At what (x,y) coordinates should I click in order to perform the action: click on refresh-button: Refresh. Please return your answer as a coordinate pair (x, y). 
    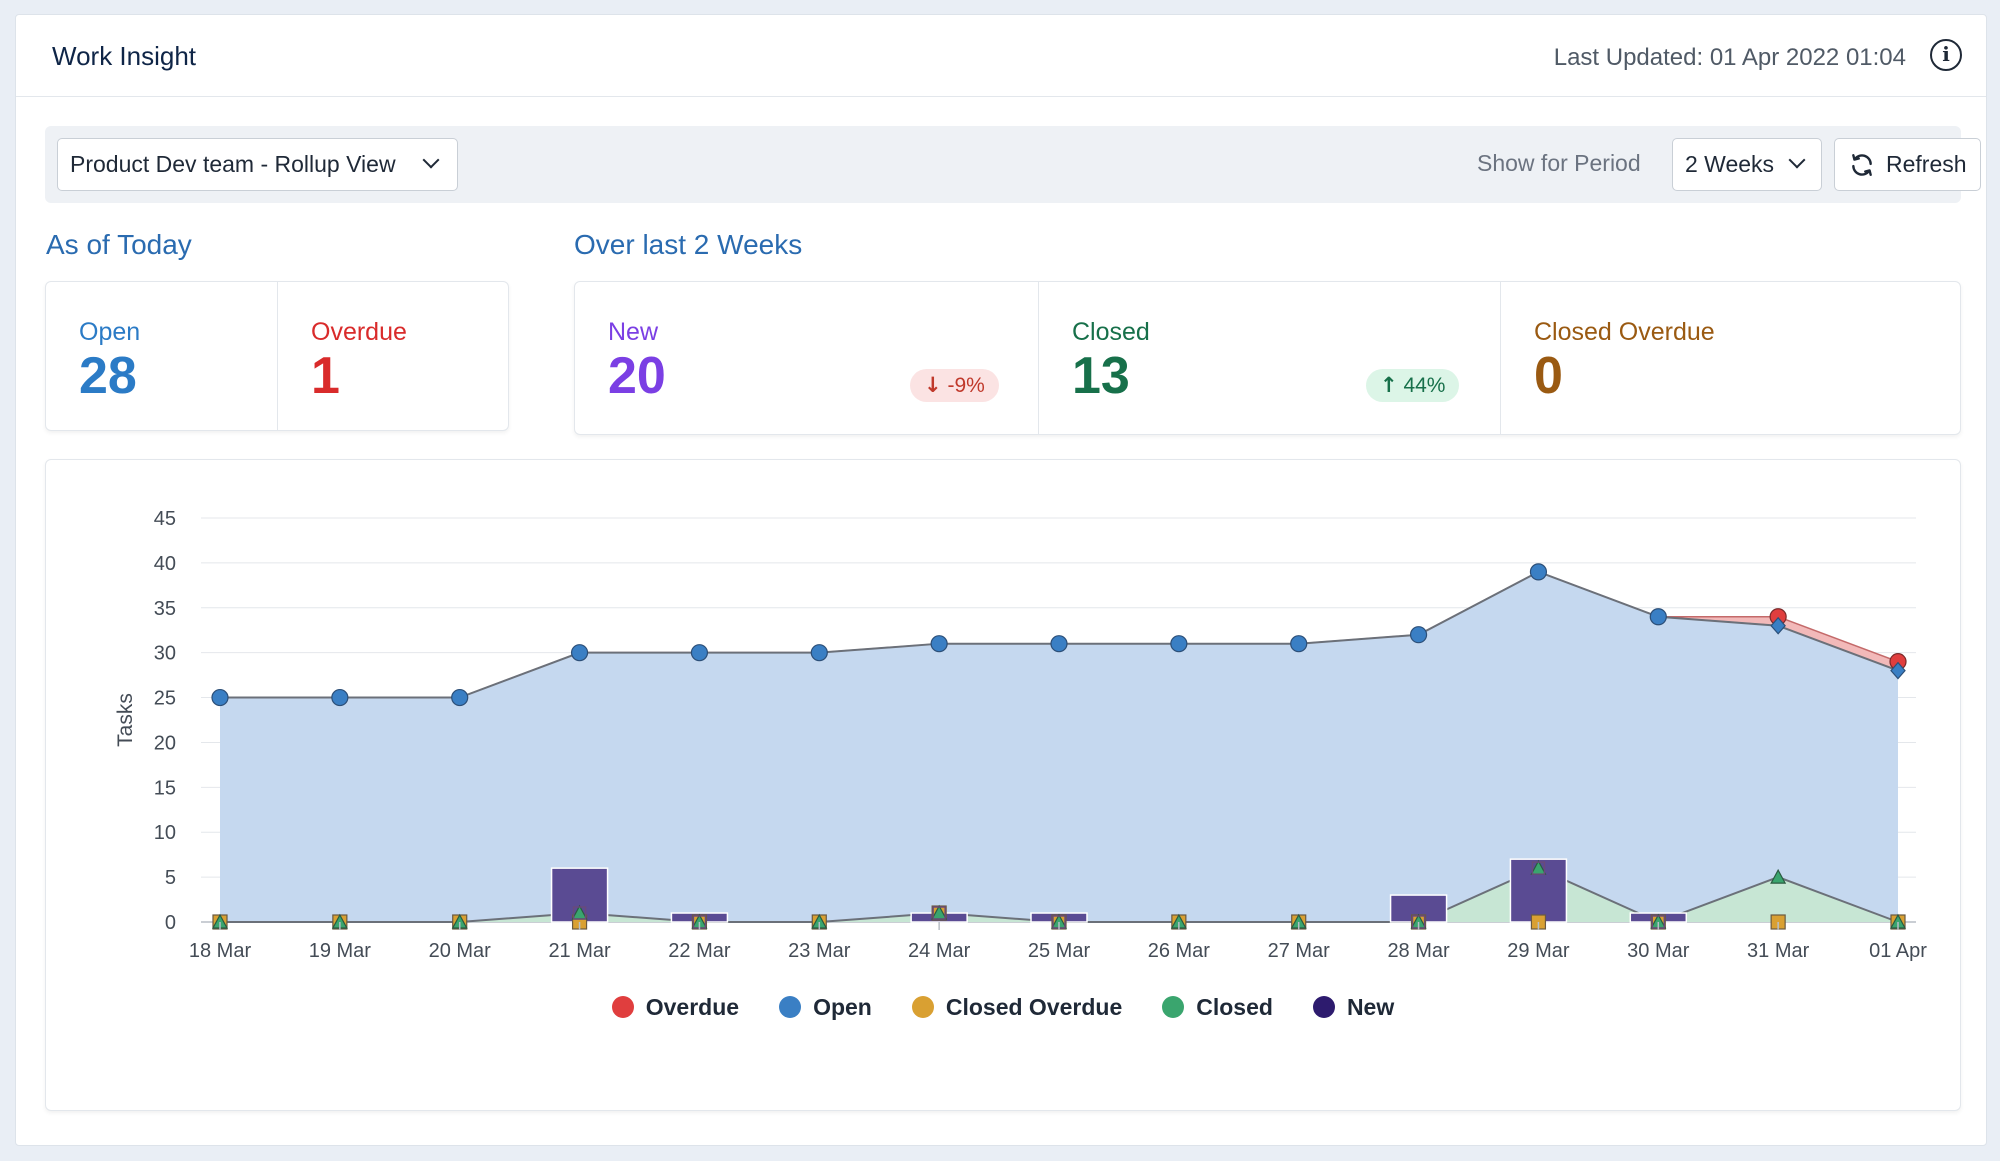
    Looking at the image, I should click on (1907, 164).